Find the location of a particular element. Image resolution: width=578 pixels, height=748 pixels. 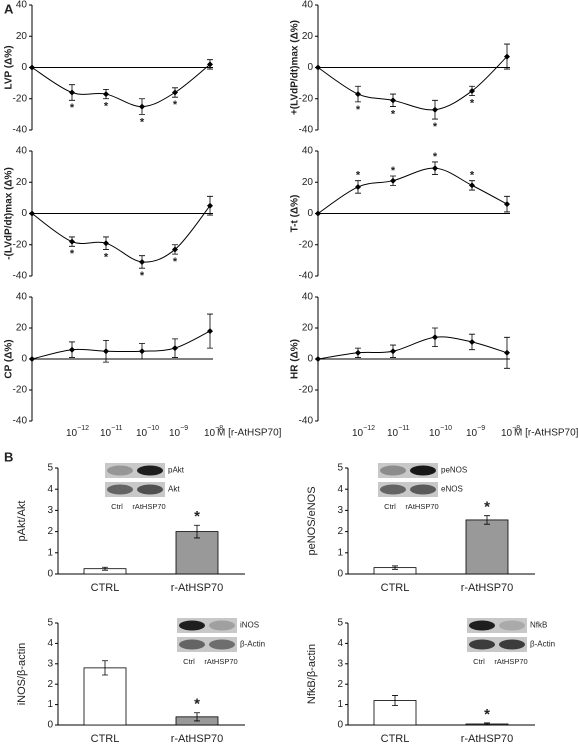

blot-row-label: peNOS is located at coordinates (454, 470).